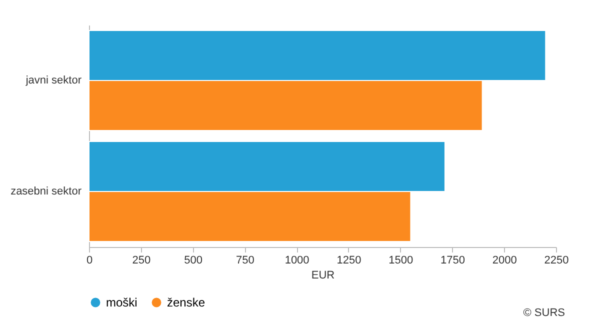  What do you see at coordinates (349, 260) in the screenshot?
I see `x-tick-label: 1250` at bounding box center [349, 260].